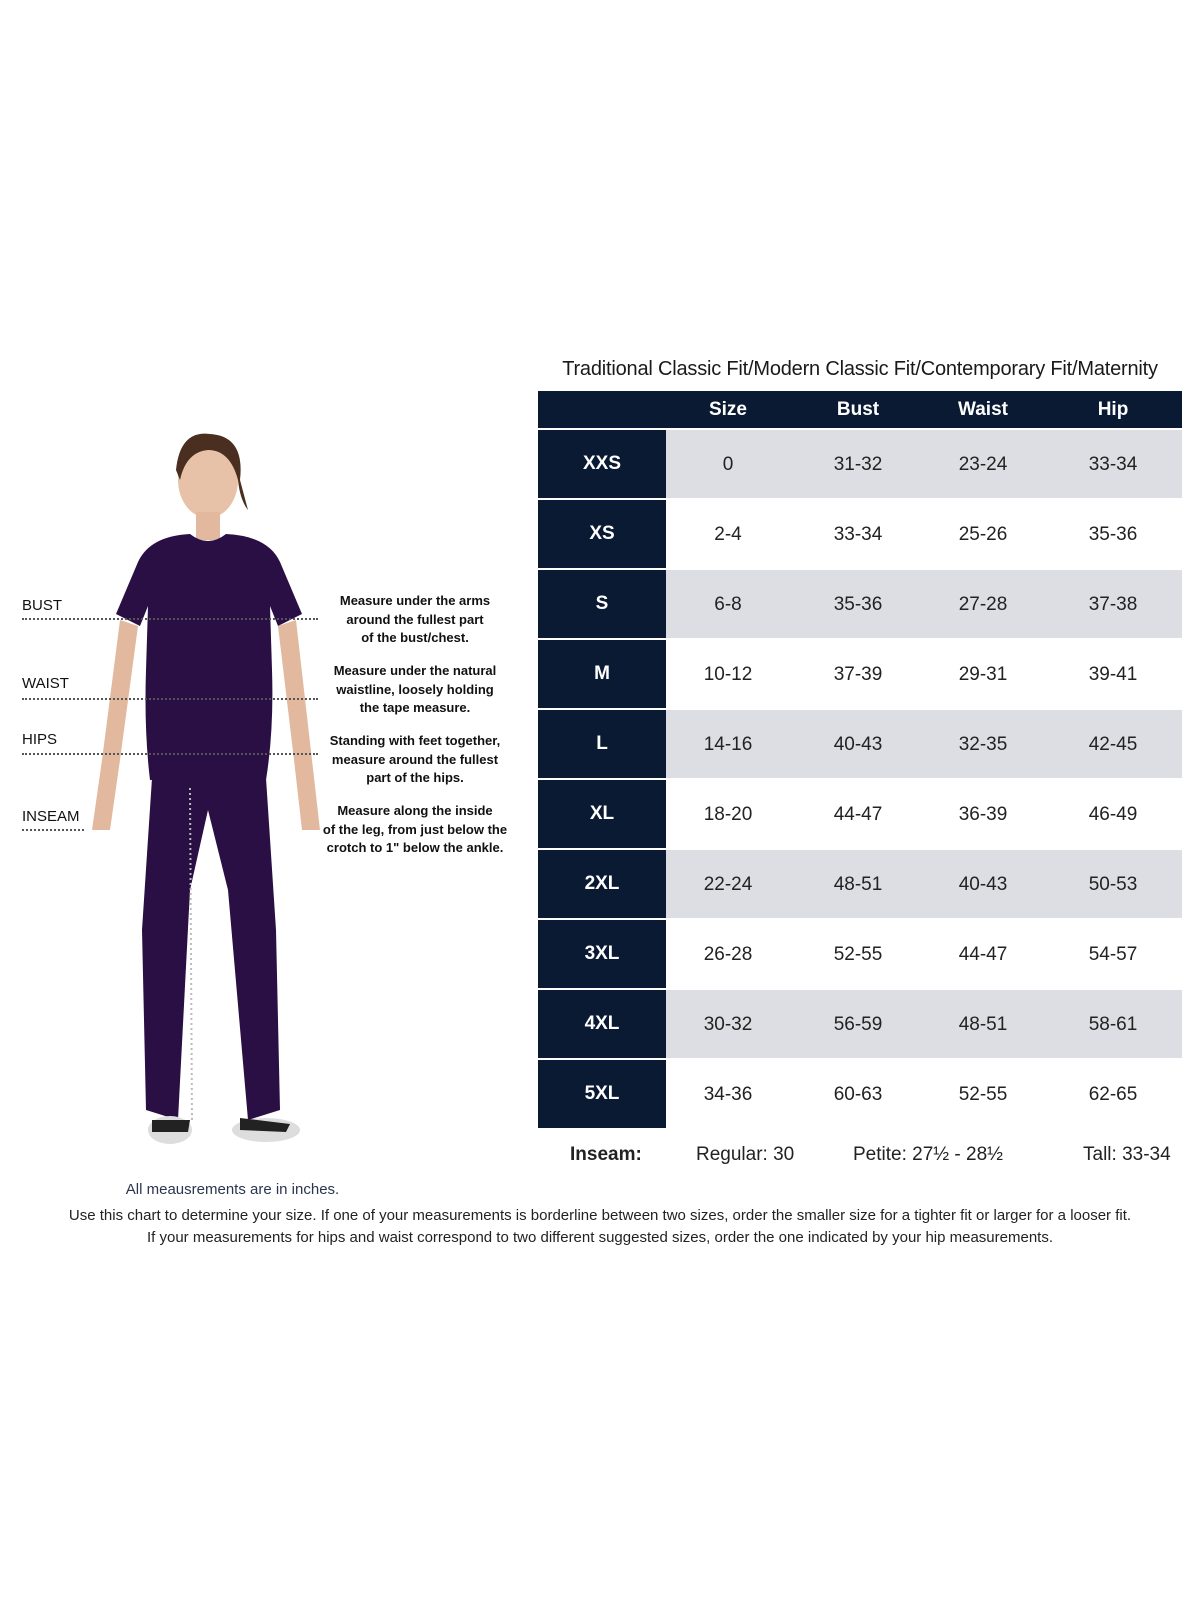  Describe the element at coordinates (415, 777) in the screenshot. I see `desc-line: part of the hips.` at that location.